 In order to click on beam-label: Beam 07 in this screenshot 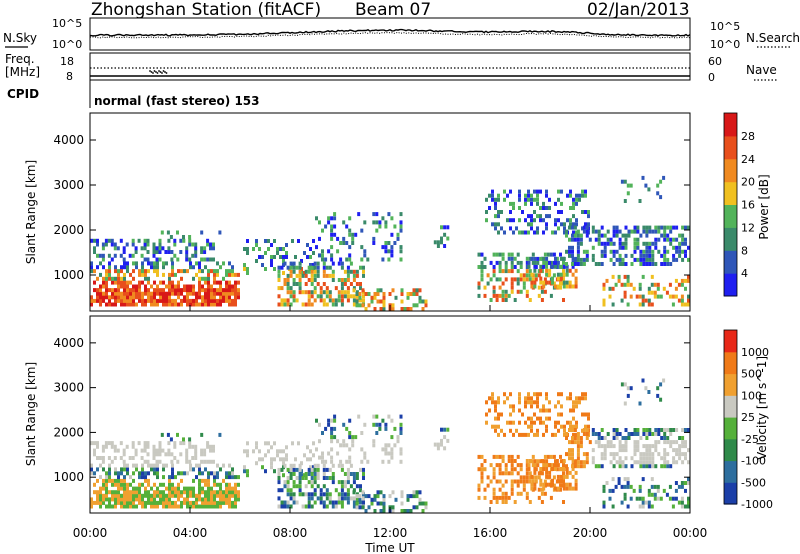, I will do `click(393, 10)`.